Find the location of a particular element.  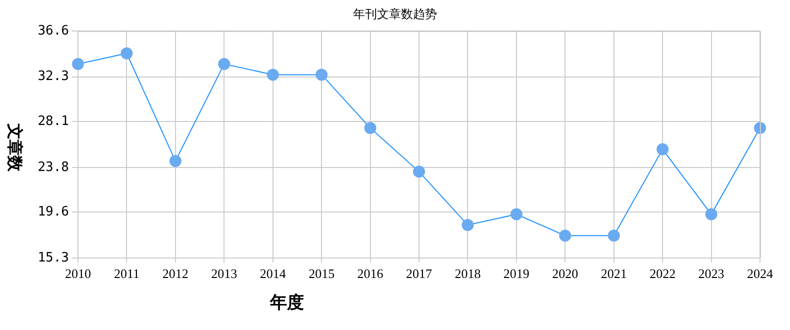

x-tick-label: 2022 is located at coordinates (663, 274).